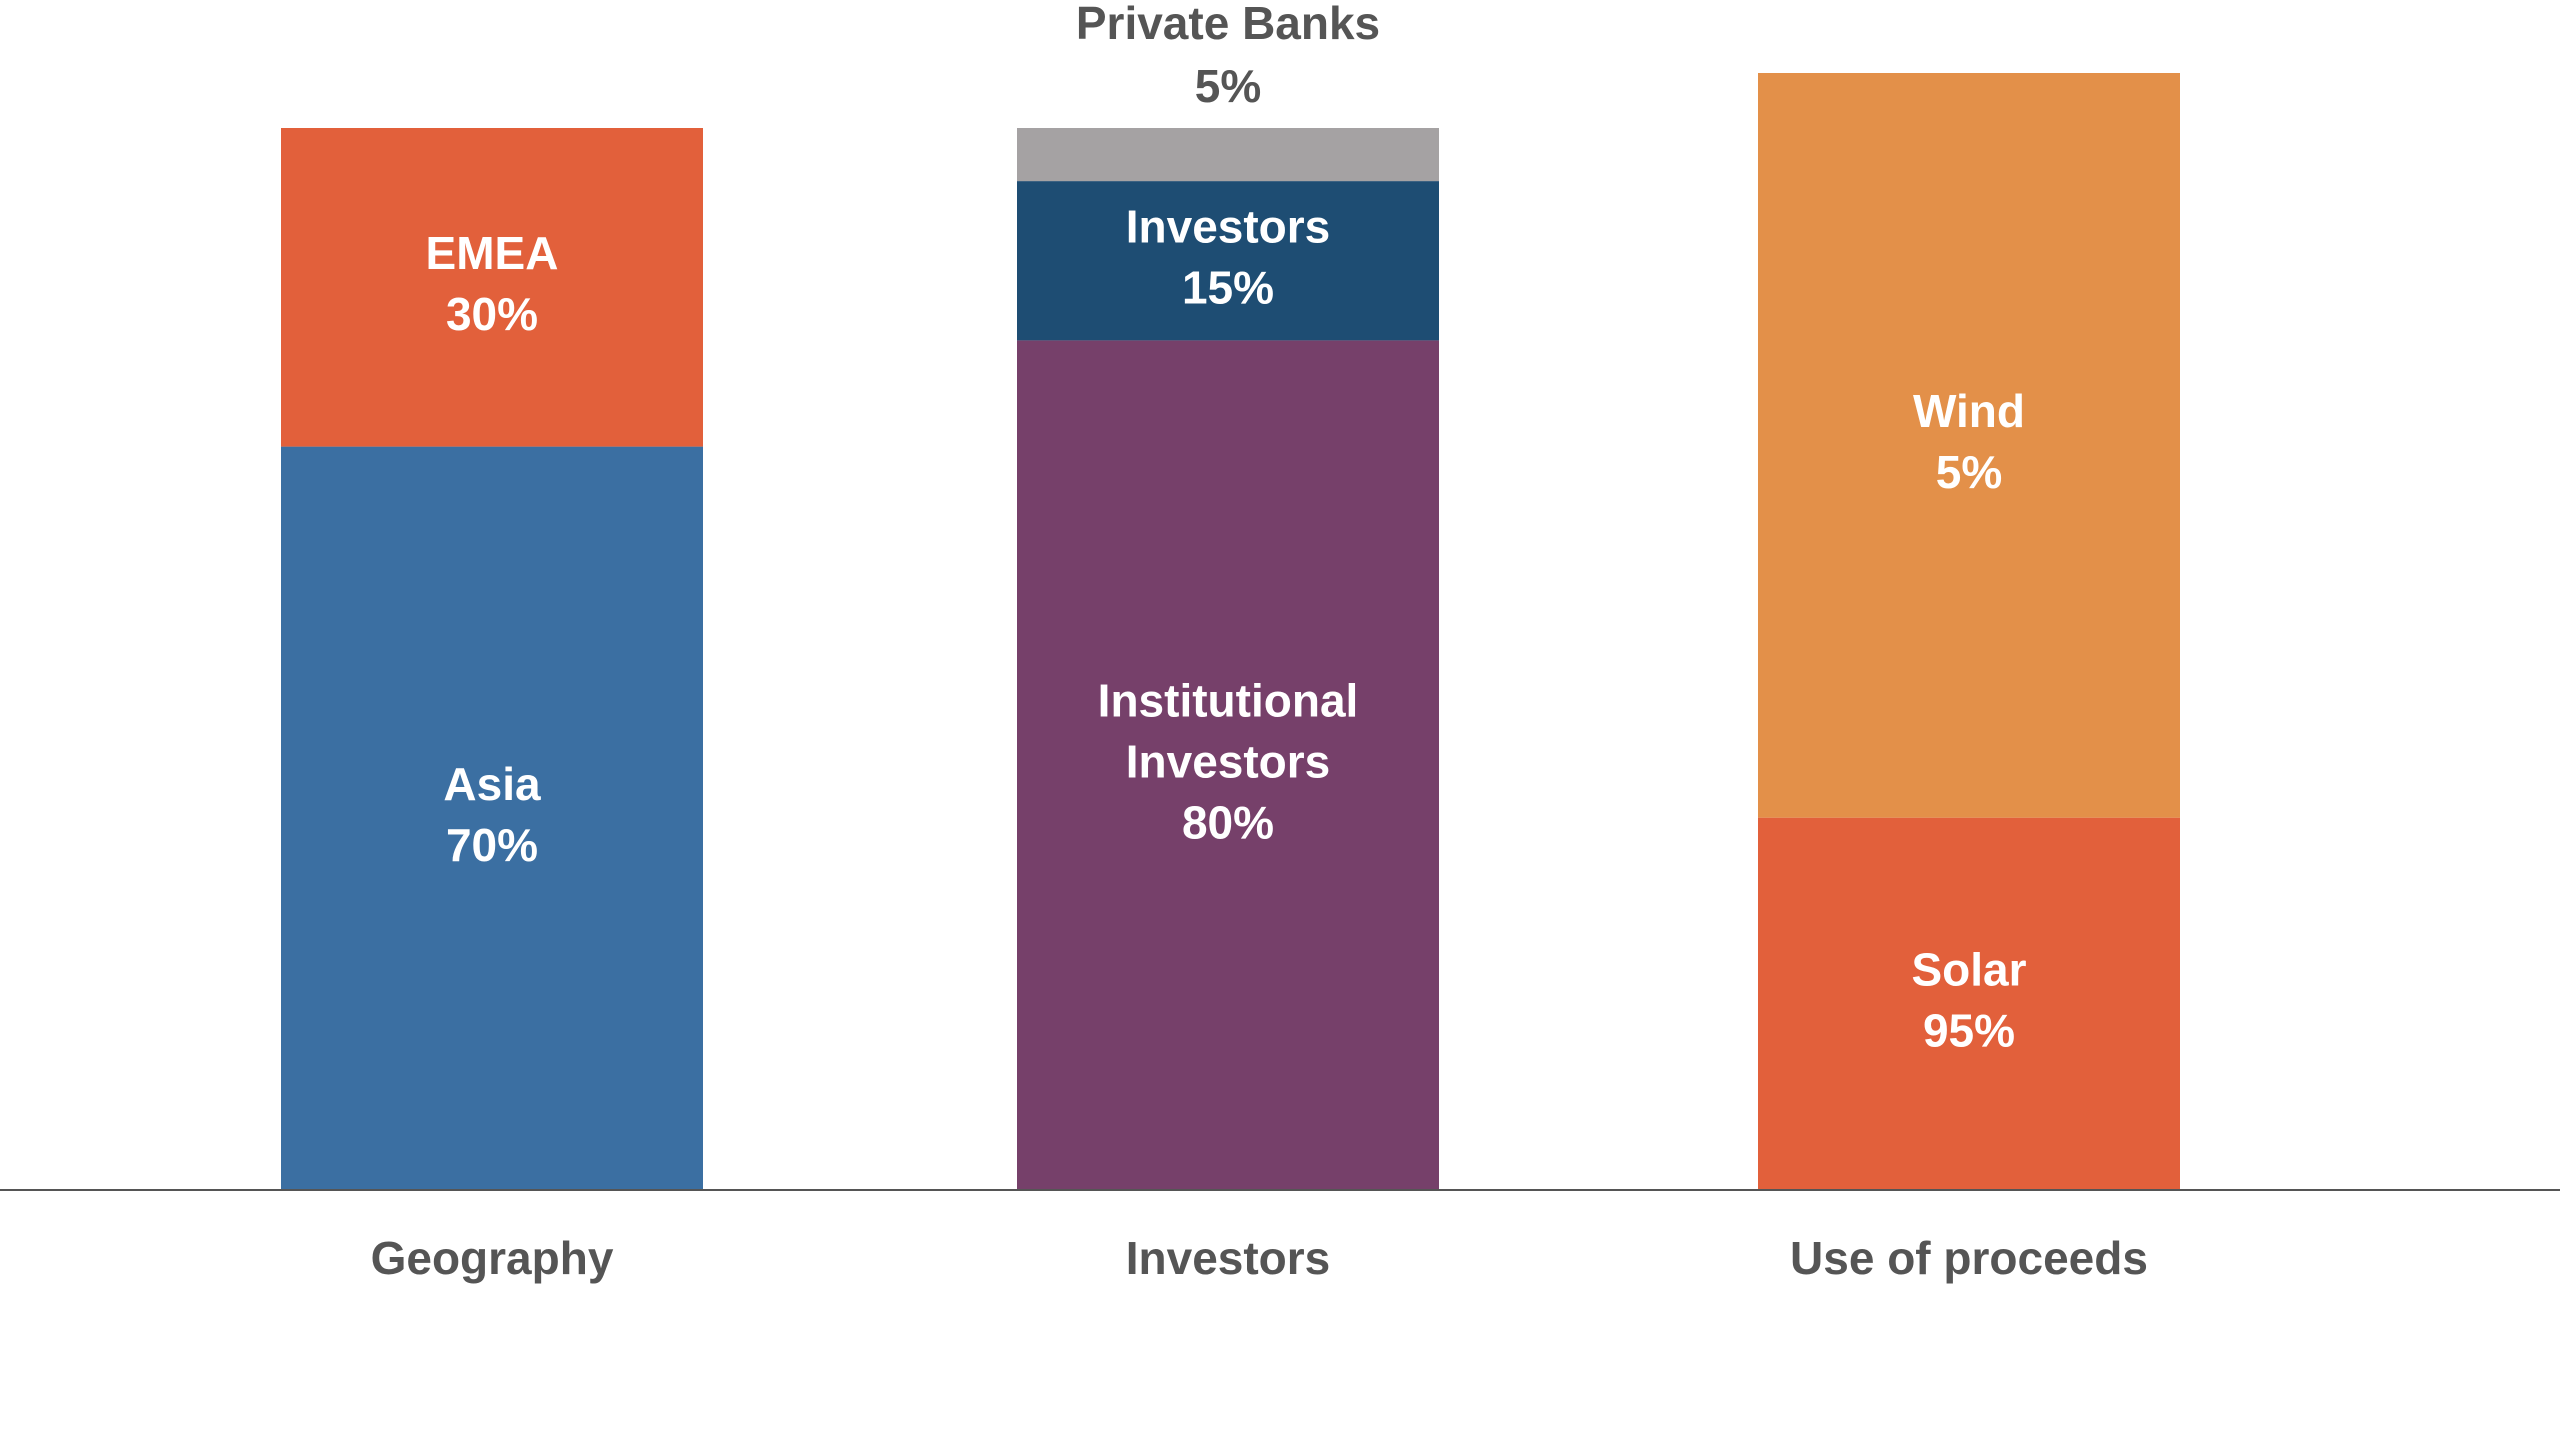 The height and width of the screenshot is (1454, 2560). I want to click on segment-name-private-banks: Private Banks, so click(1228, 24).